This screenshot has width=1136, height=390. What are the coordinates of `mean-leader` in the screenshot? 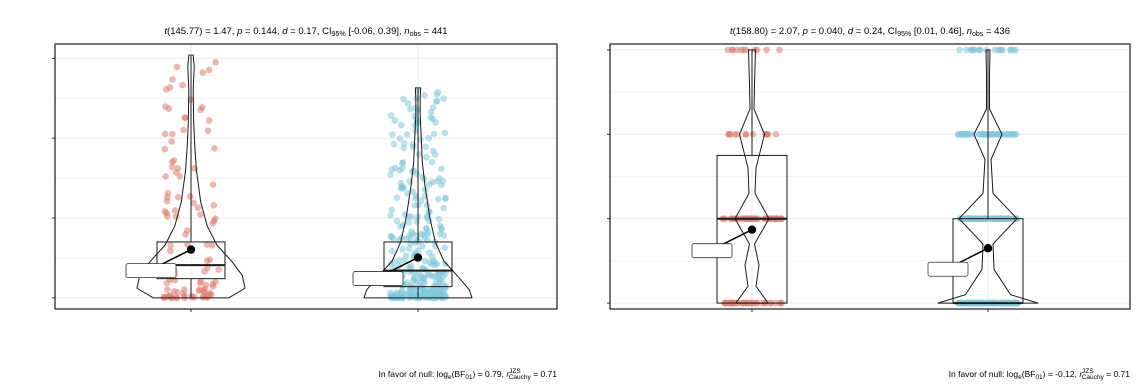 It's located at (402, 265).